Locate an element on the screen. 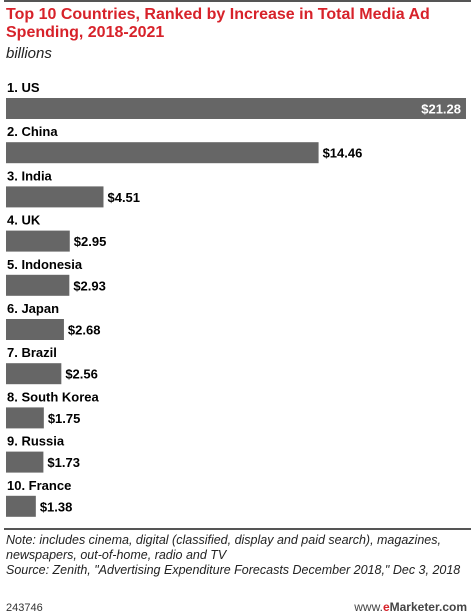 The height and width of the screenshot is (616, 471). brand-logo: www.eMarketer.com is located at coordinates (410, 607).